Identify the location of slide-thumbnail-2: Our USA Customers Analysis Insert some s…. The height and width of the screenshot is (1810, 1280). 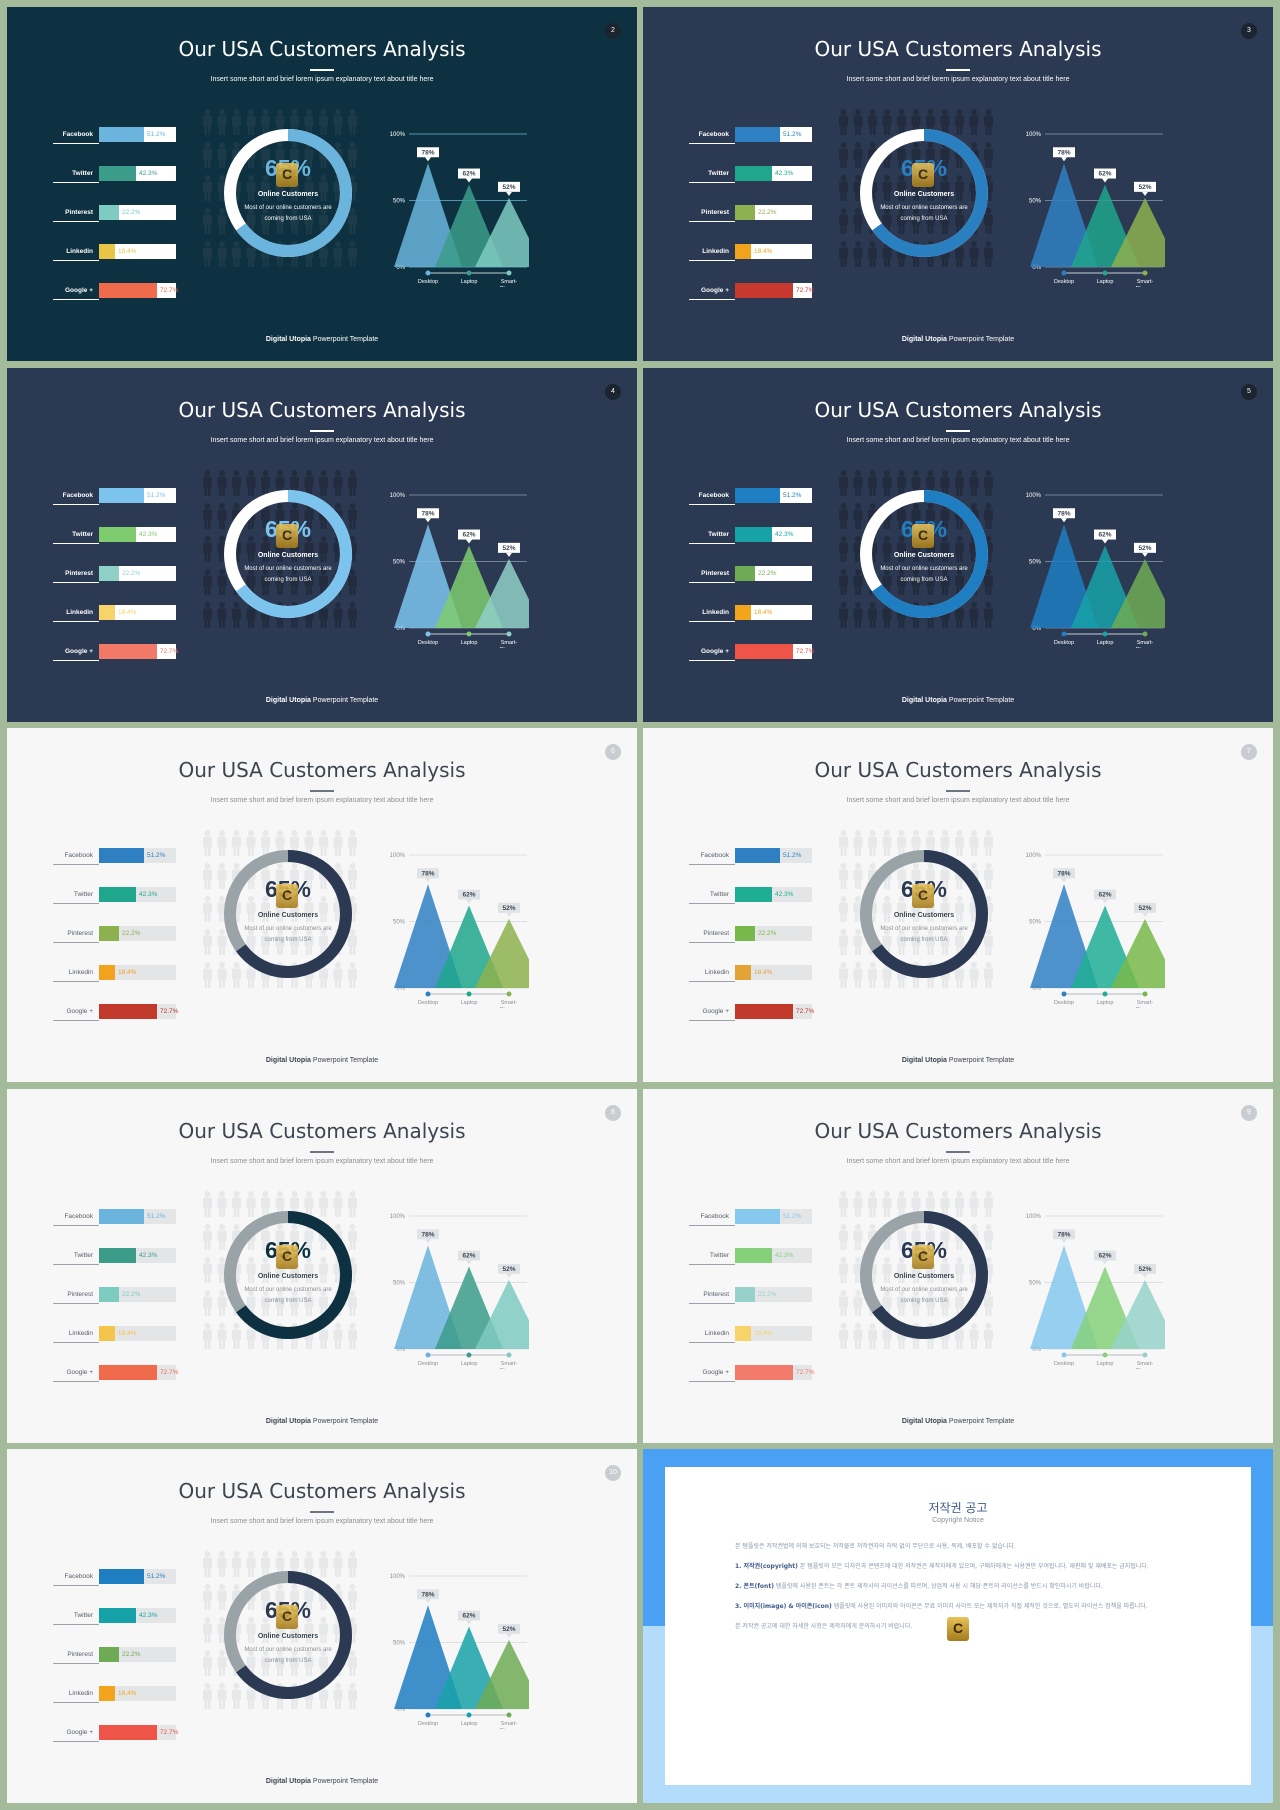
(322, 184).